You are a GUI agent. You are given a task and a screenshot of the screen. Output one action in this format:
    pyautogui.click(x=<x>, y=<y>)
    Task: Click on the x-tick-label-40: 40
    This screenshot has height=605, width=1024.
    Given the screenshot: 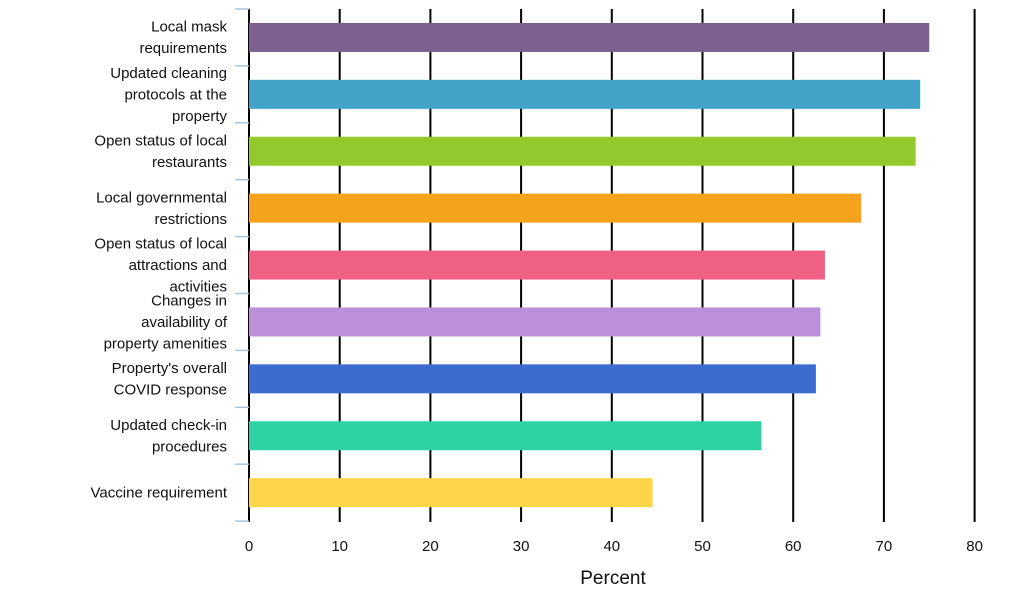 What is the action you would take?
    pyautogui.click(x=611, y=546)
    